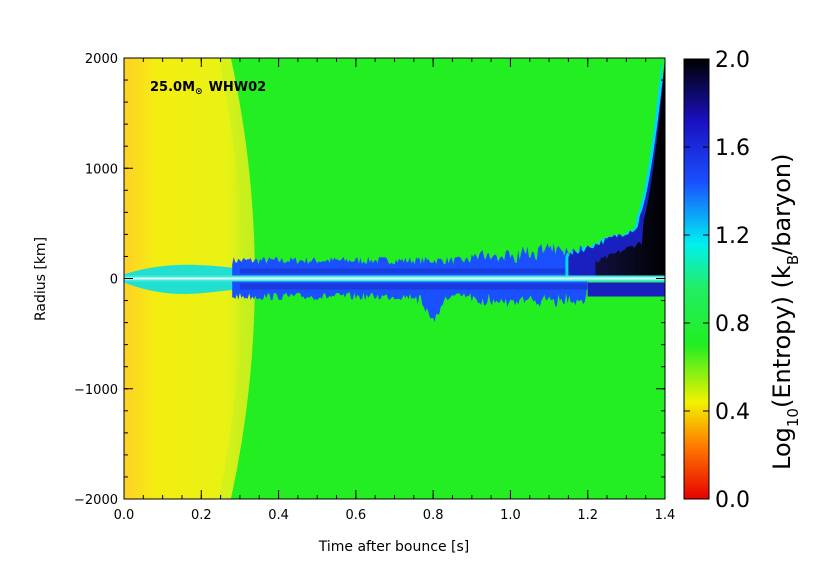 This screenshot has height=588, width=830. What do you see at coordinates (410, 301) in the screenshot?
I see `accretion-band-lower` at bounding box center [410, 301].